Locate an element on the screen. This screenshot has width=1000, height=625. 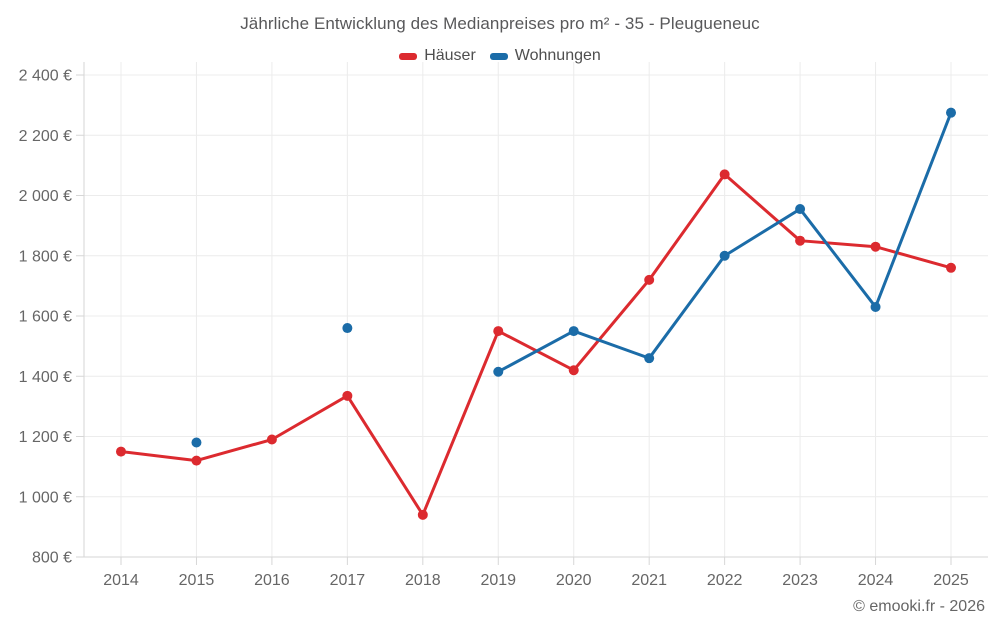
legend-item-wohnungen: Wohnungen is located at coordinates (545, 56).